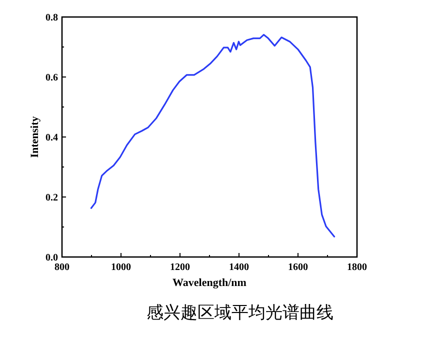 Image resolution: width=424 pixels, height=349 pixels. I want to click on x-tick-label: 1600, so click(298, 267).